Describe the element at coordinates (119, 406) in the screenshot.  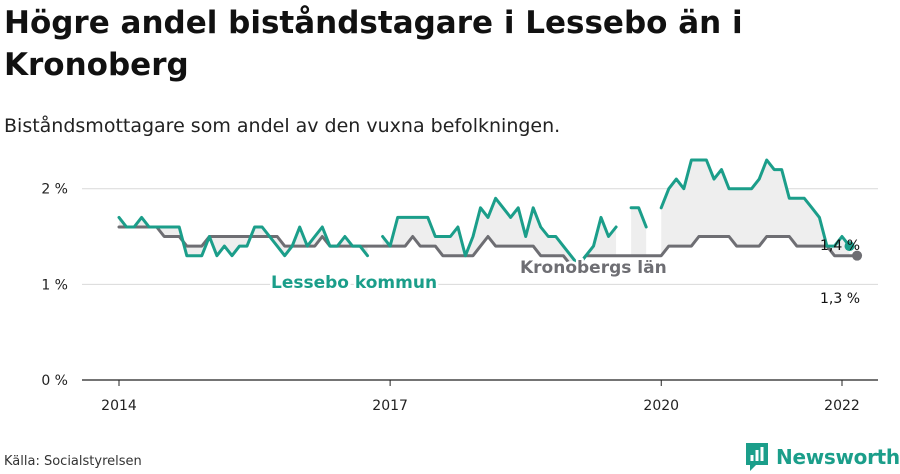
I see `x-tick-label: 2014` at that location.